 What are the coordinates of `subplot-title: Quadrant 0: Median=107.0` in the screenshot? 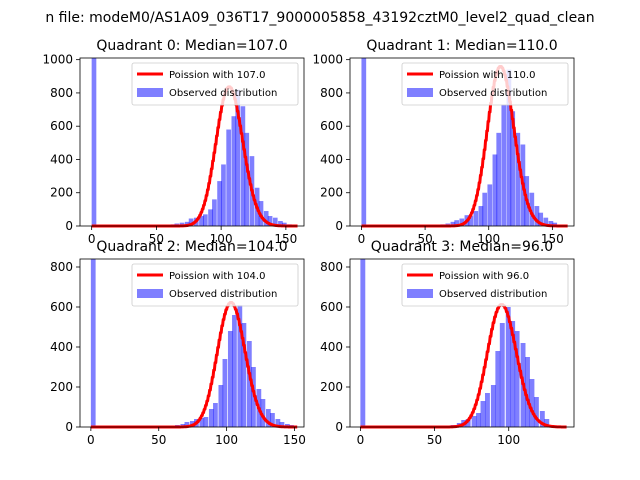 It's located at (191, 46).